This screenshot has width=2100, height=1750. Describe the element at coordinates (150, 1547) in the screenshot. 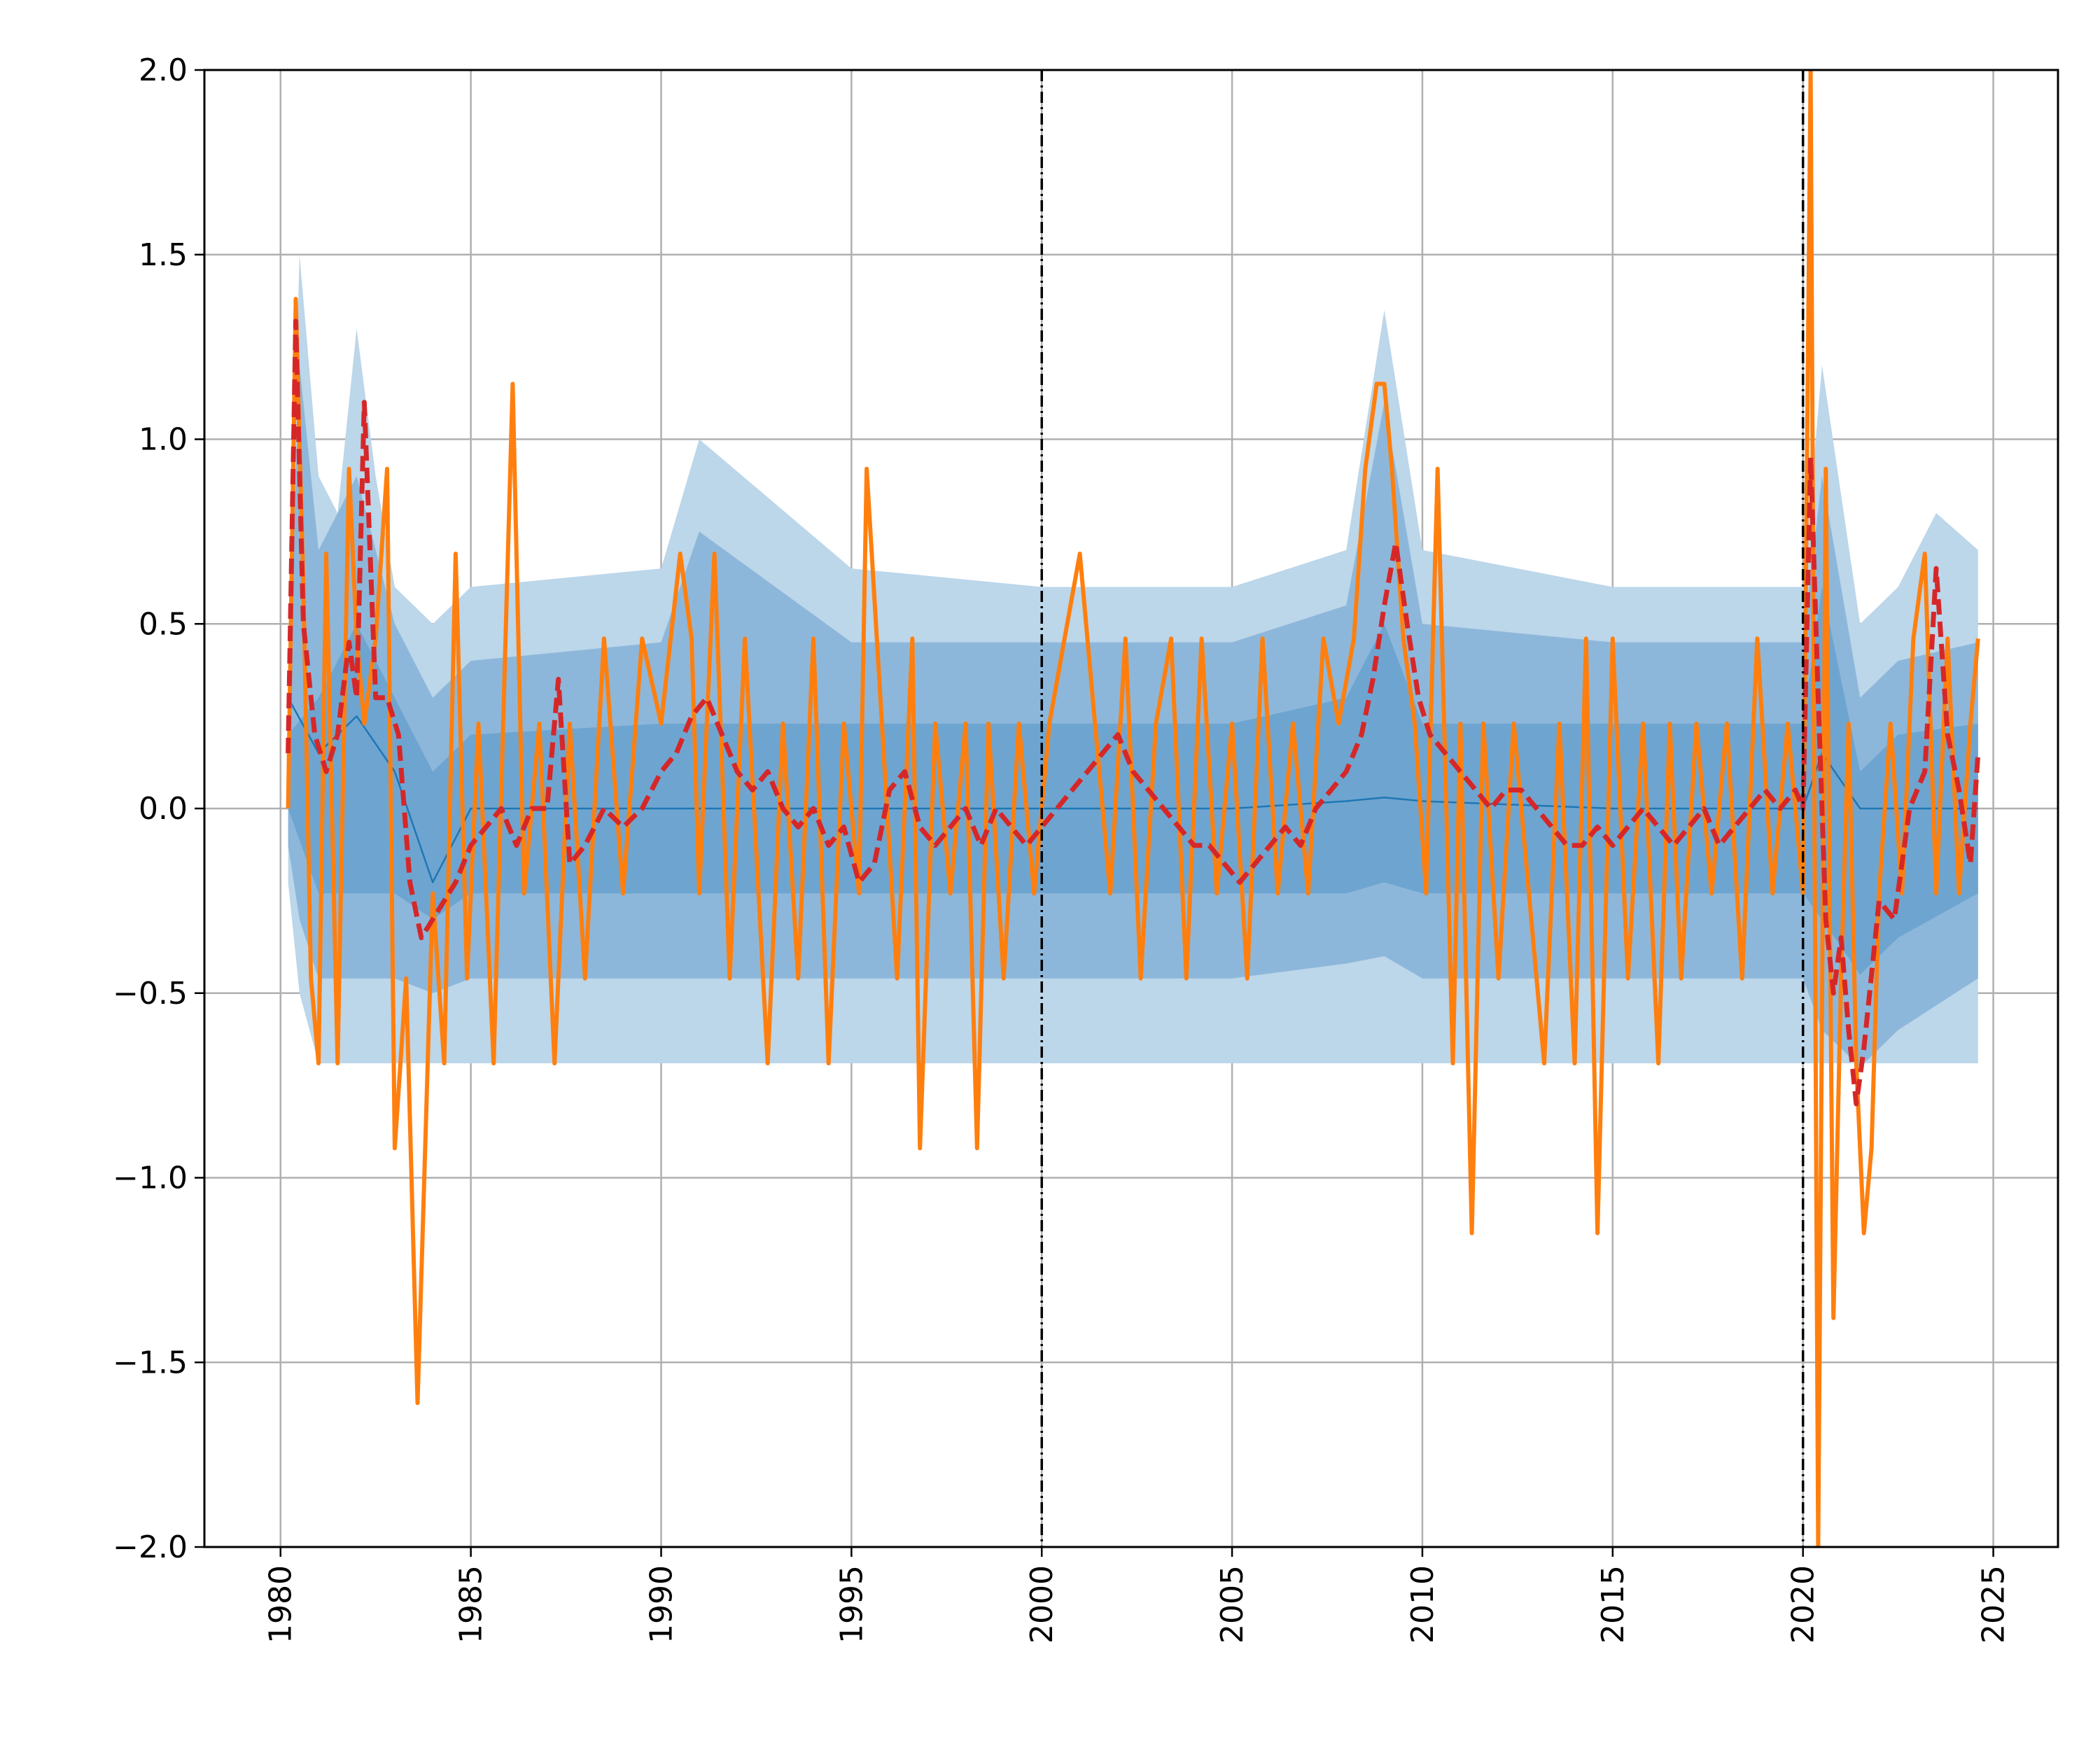

I see `y-tick-label: −2.0` at that location.